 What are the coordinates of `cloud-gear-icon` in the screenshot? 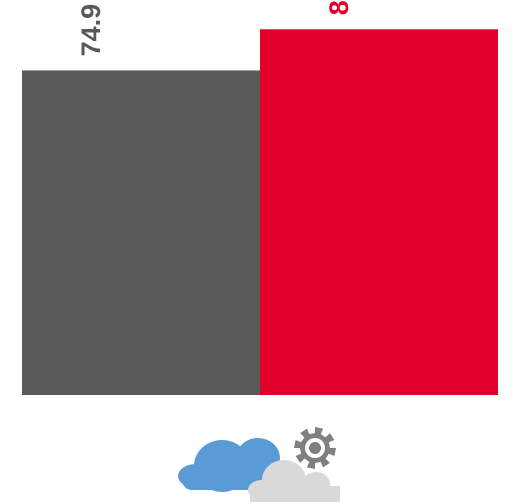 It's located at (259, 464).